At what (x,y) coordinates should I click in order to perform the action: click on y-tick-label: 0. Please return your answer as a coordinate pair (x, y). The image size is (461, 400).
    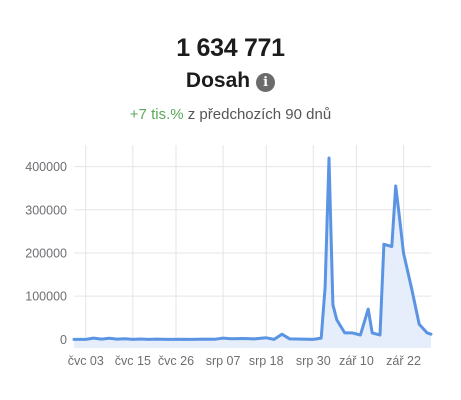
    Looking at the image, I should click on (63, 340).